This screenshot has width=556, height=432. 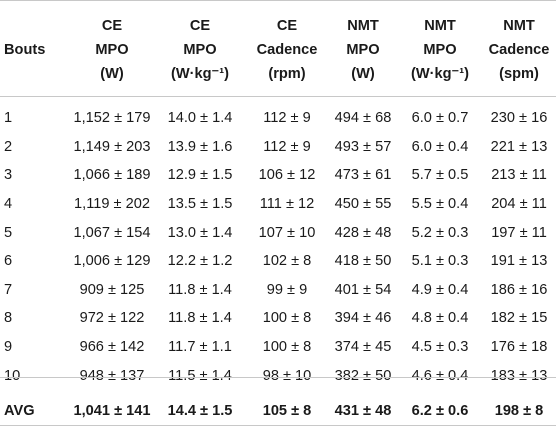 I want to click on cell-nmt-mpo-wkg: 5.1 ± 0.3, so click(x=440, y=261).